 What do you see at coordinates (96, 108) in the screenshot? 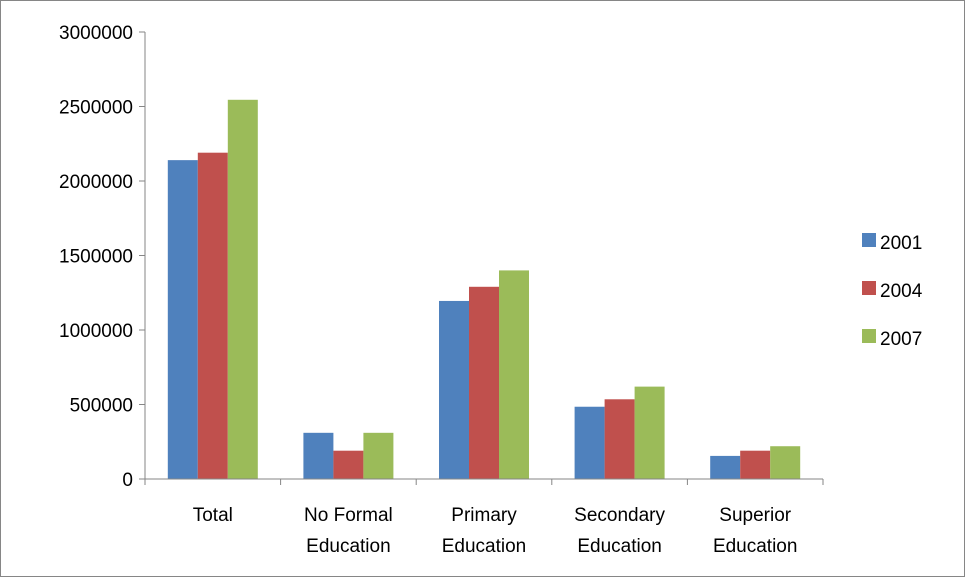
I see `y-tick-label: 2500000` at bounding box center [96, 108].